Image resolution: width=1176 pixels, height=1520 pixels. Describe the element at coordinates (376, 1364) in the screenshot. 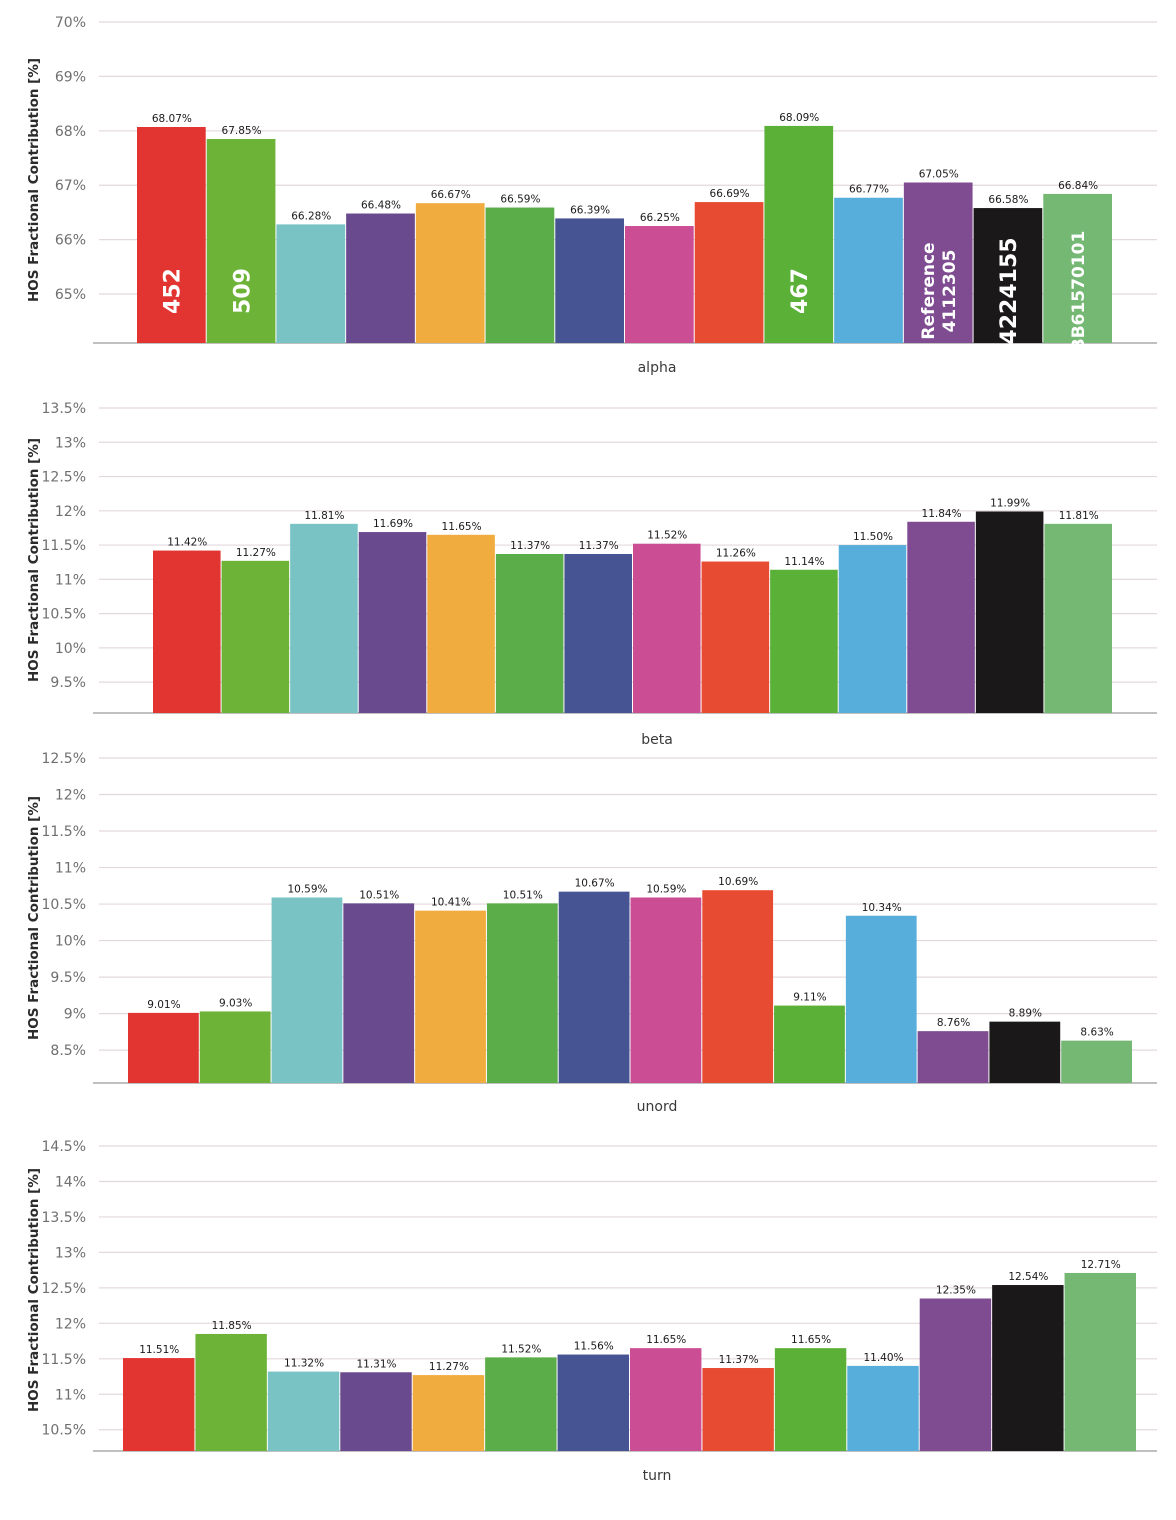

I see `data-label: 11.31%` at that location.